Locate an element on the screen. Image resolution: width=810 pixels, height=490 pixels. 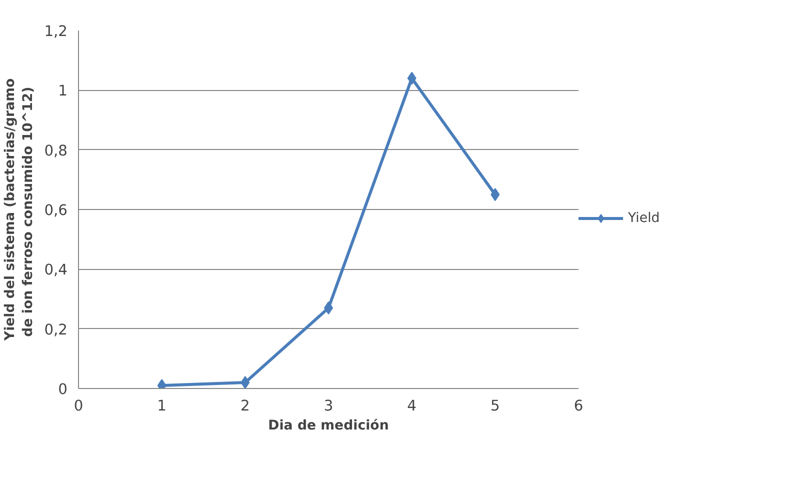
y-tick-label: 0,8 is located at coordinates (56, 151).